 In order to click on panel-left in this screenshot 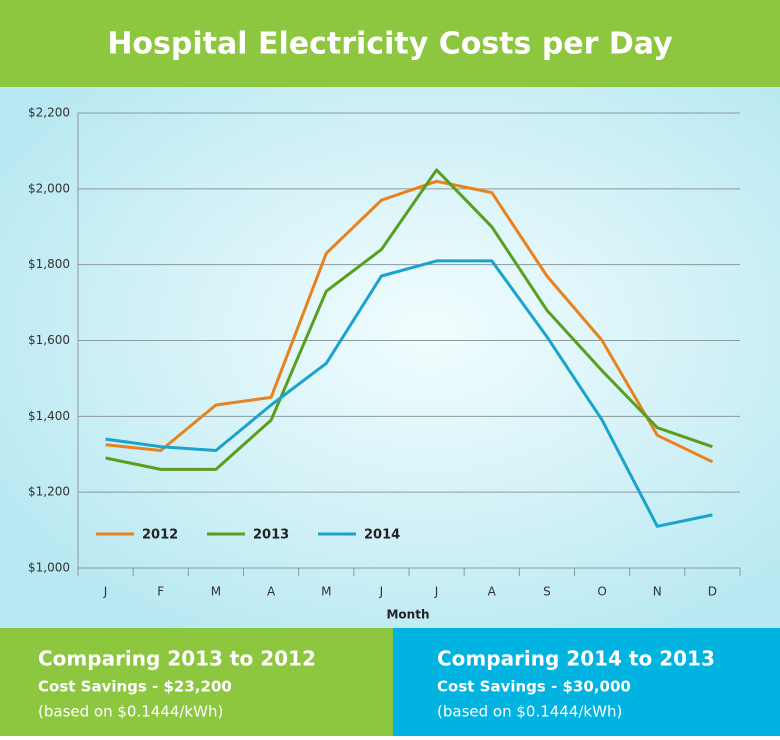, I will do `click(196, 682)`.